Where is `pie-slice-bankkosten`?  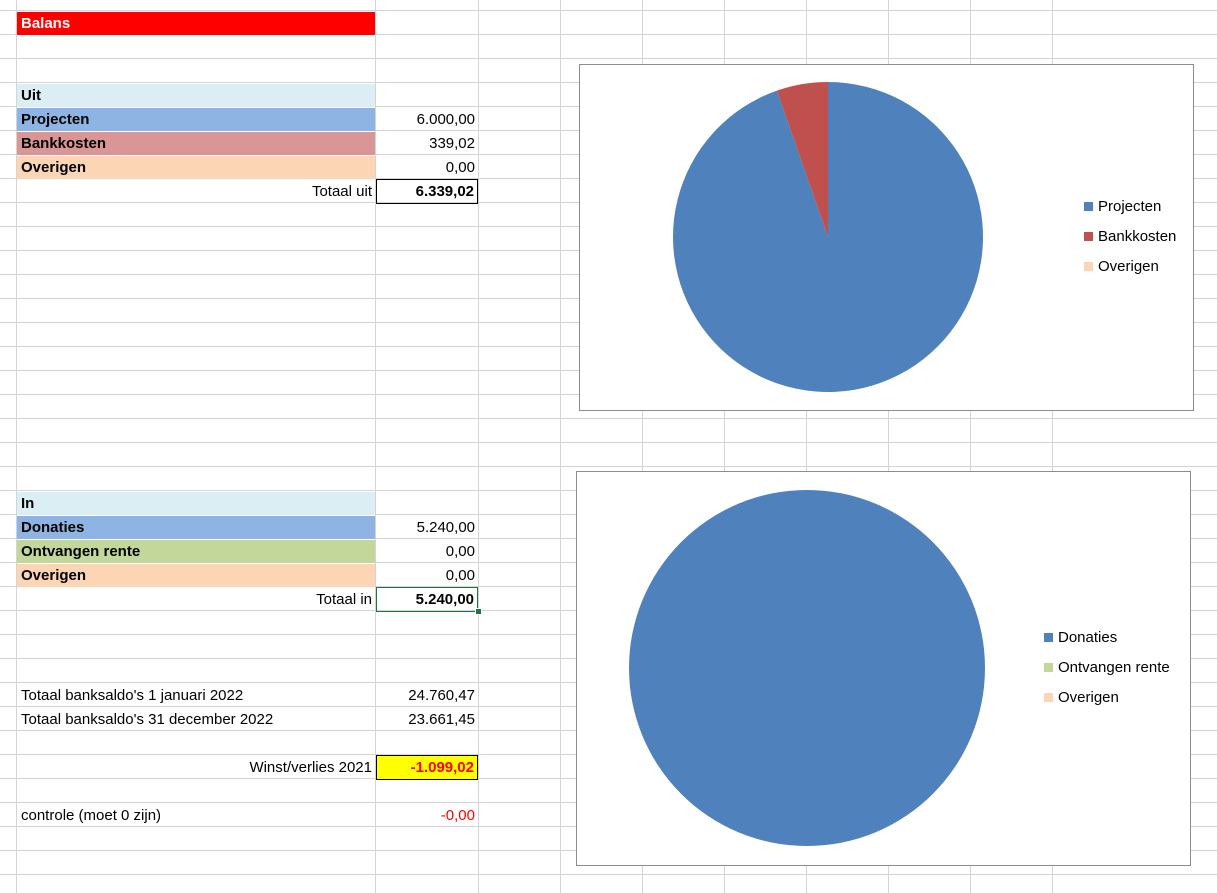
pie-slice-bankkosten is located at coordinates (802, 159).